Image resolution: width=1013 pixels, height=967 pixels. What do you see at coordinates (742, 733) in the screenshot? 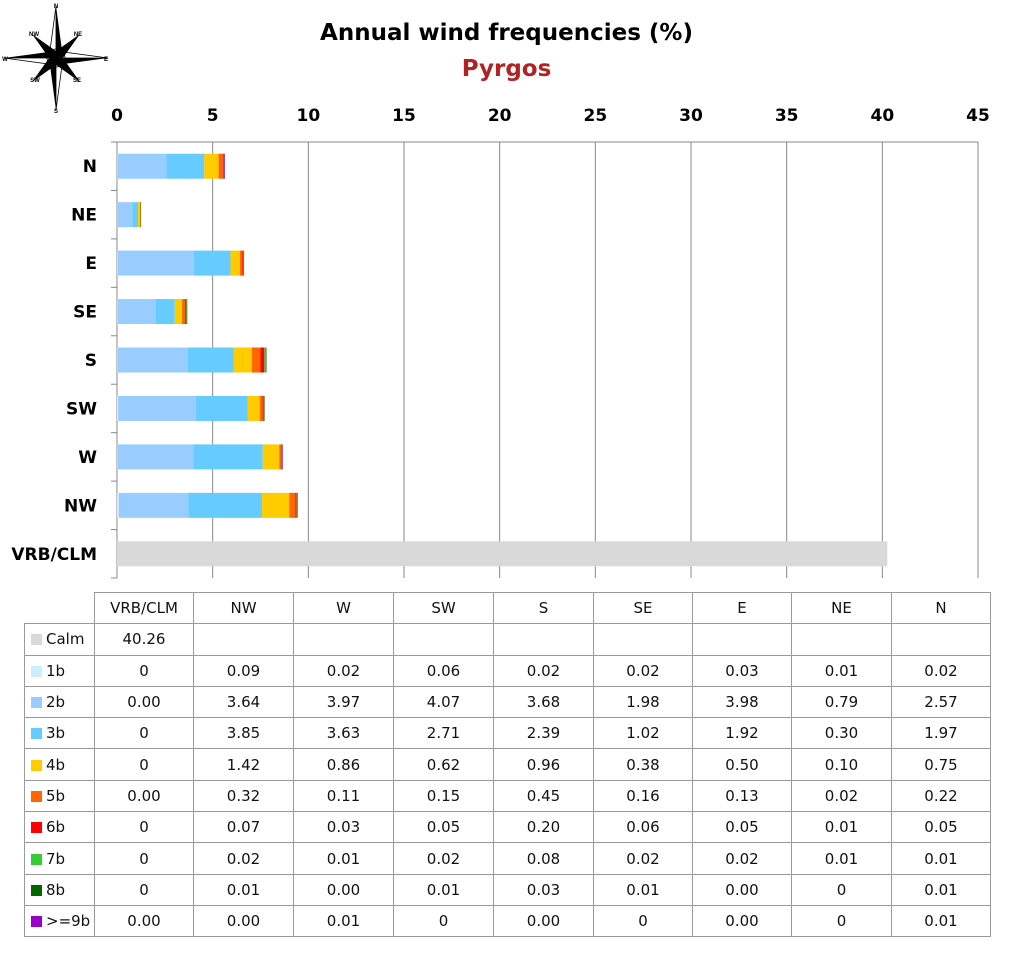
I see `table-cell: 1.92` at bounding box center [742, 733].